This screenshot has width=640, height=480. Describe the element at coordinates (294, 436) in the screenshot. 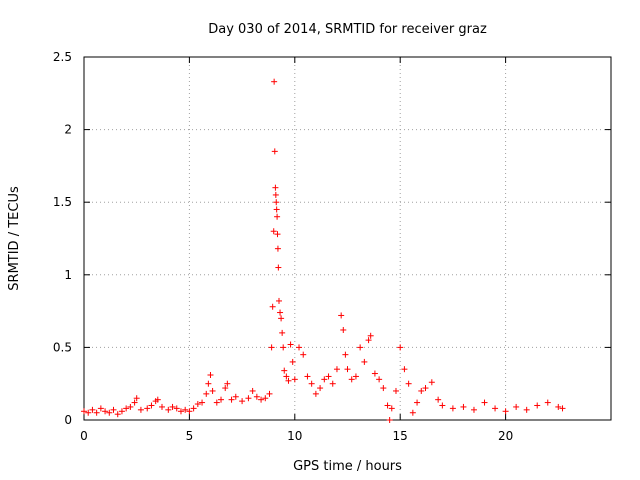

I see `x-tick-label: 10` at that location.